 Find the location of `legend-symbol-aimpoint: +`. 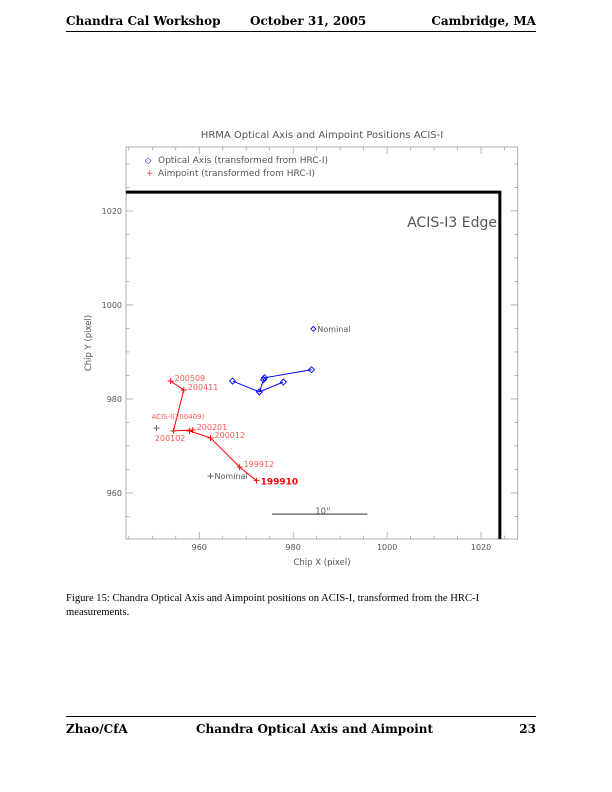

legend-symbol-aimpoint: + is located at coordinates (150, 174).